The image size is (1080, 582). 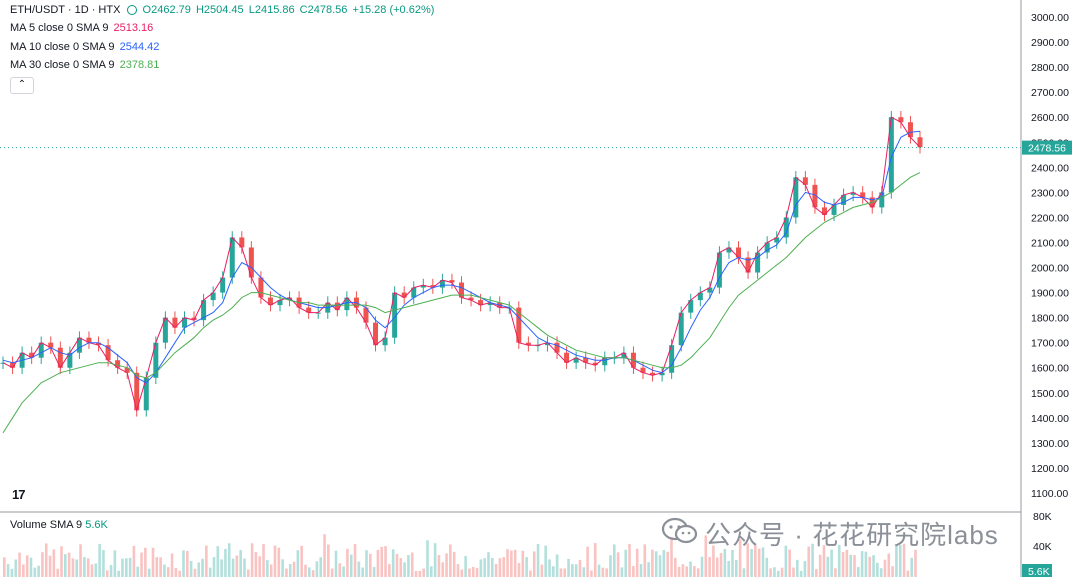 I want to click on open-value: O2462.79, so click(x=166, y=10).